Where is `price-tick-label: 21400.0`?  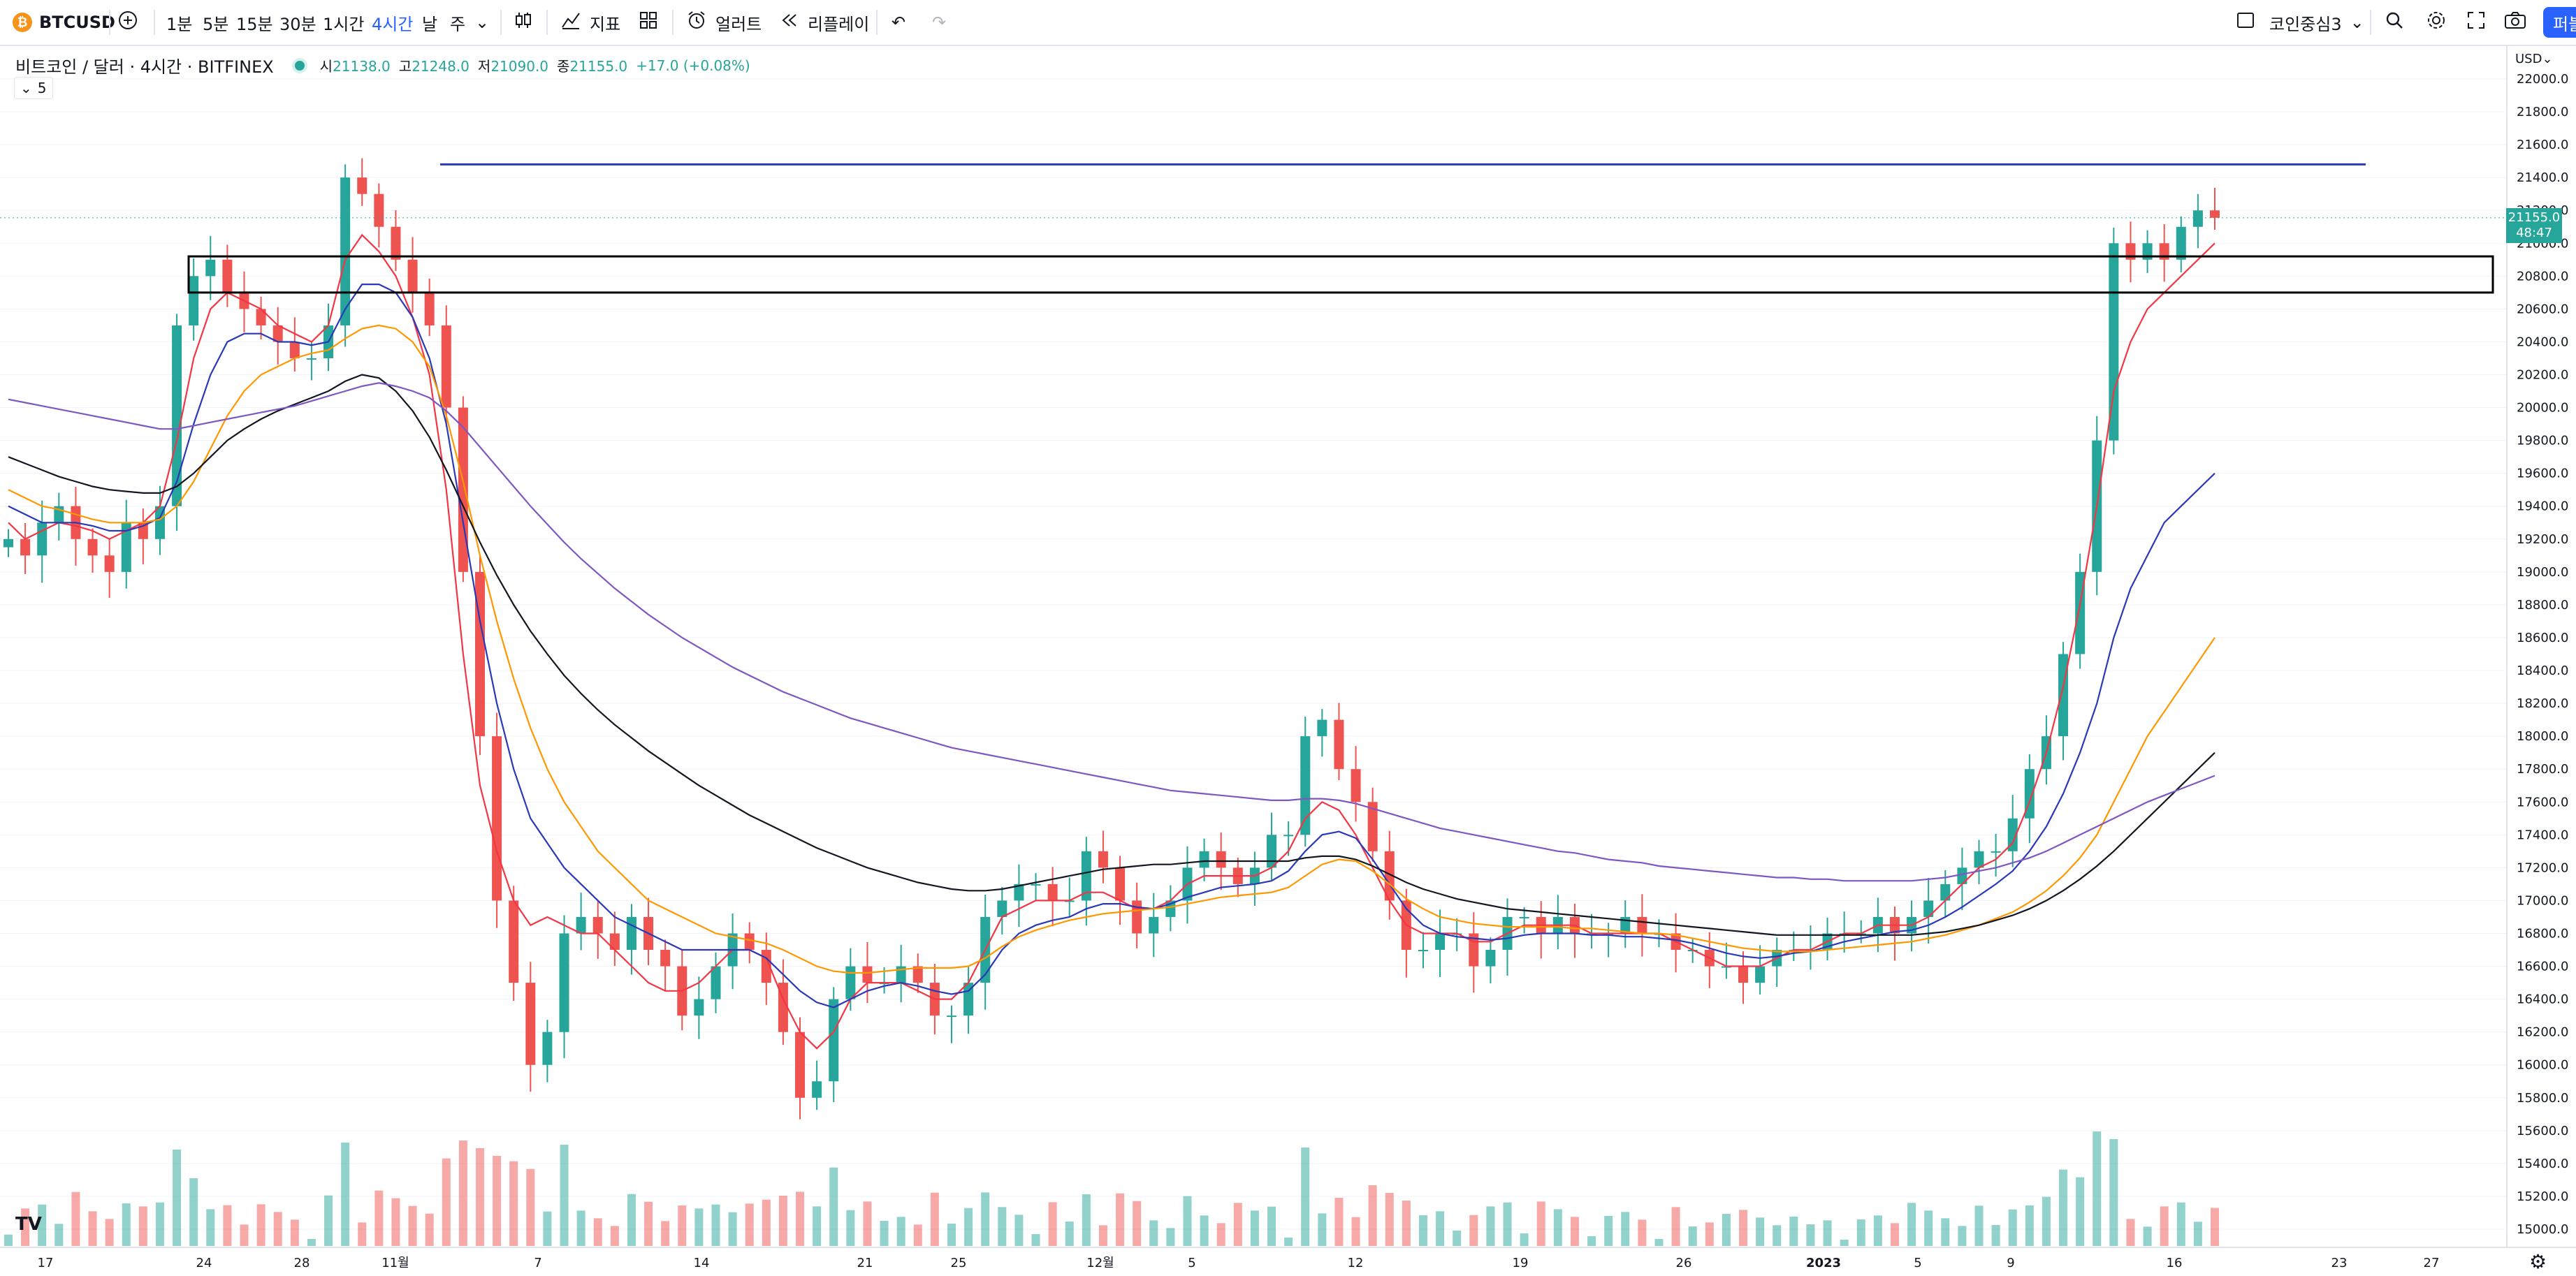 price-tick-label: 21400.0 is located at coordinates (2542, 177).